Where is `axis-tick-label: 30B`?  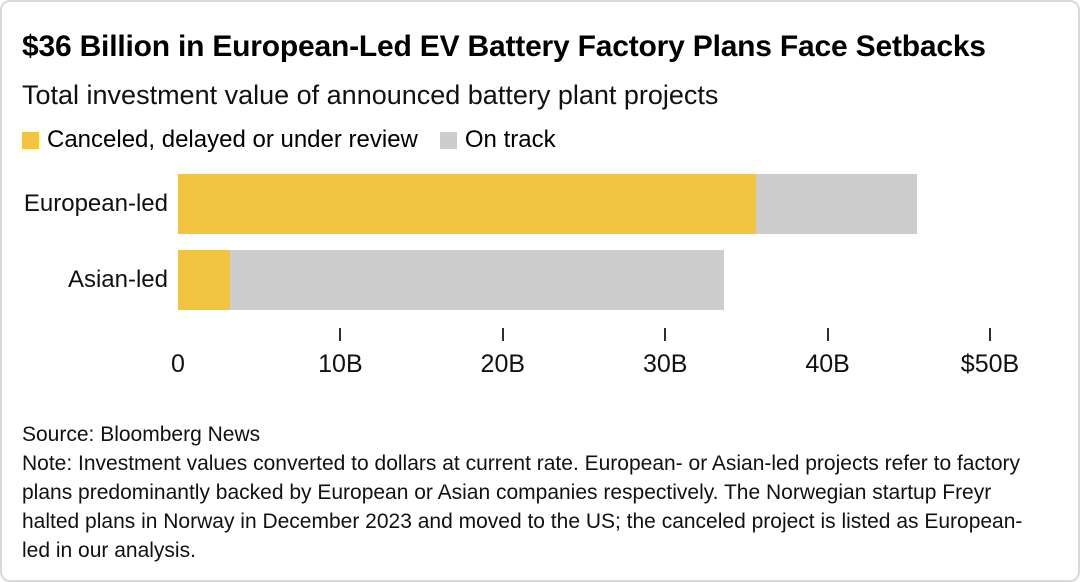 axis-tick-label: 30B is located at coordinates (665, 364).